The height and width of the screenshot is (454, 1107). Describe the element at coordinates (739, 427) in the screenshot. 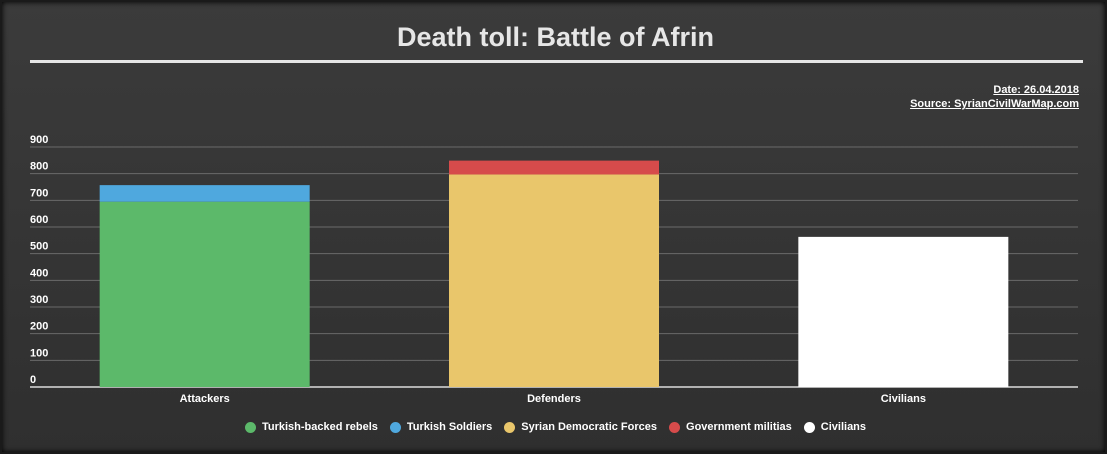

I see `legend-label: Government militias` at that location.